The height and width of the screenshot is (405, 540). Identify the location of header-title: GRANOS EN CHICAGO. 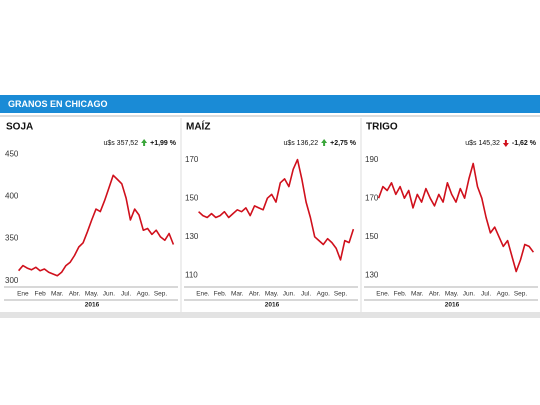
(58, 104).